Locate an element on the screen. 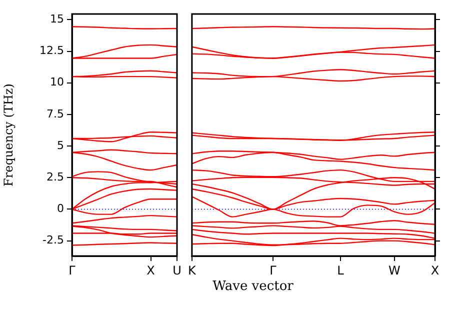 The image size is (455, 310). x-tick-label: L is located at coordinates (340, 270).